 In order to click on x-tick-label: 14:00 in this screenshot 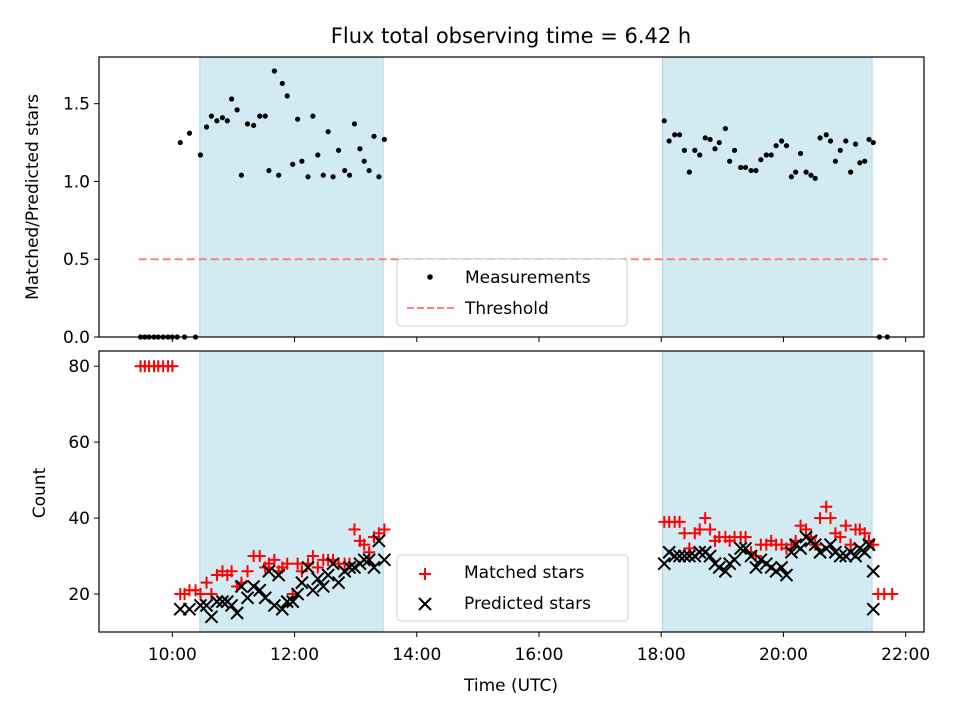, I will do `click(416, 655)`.